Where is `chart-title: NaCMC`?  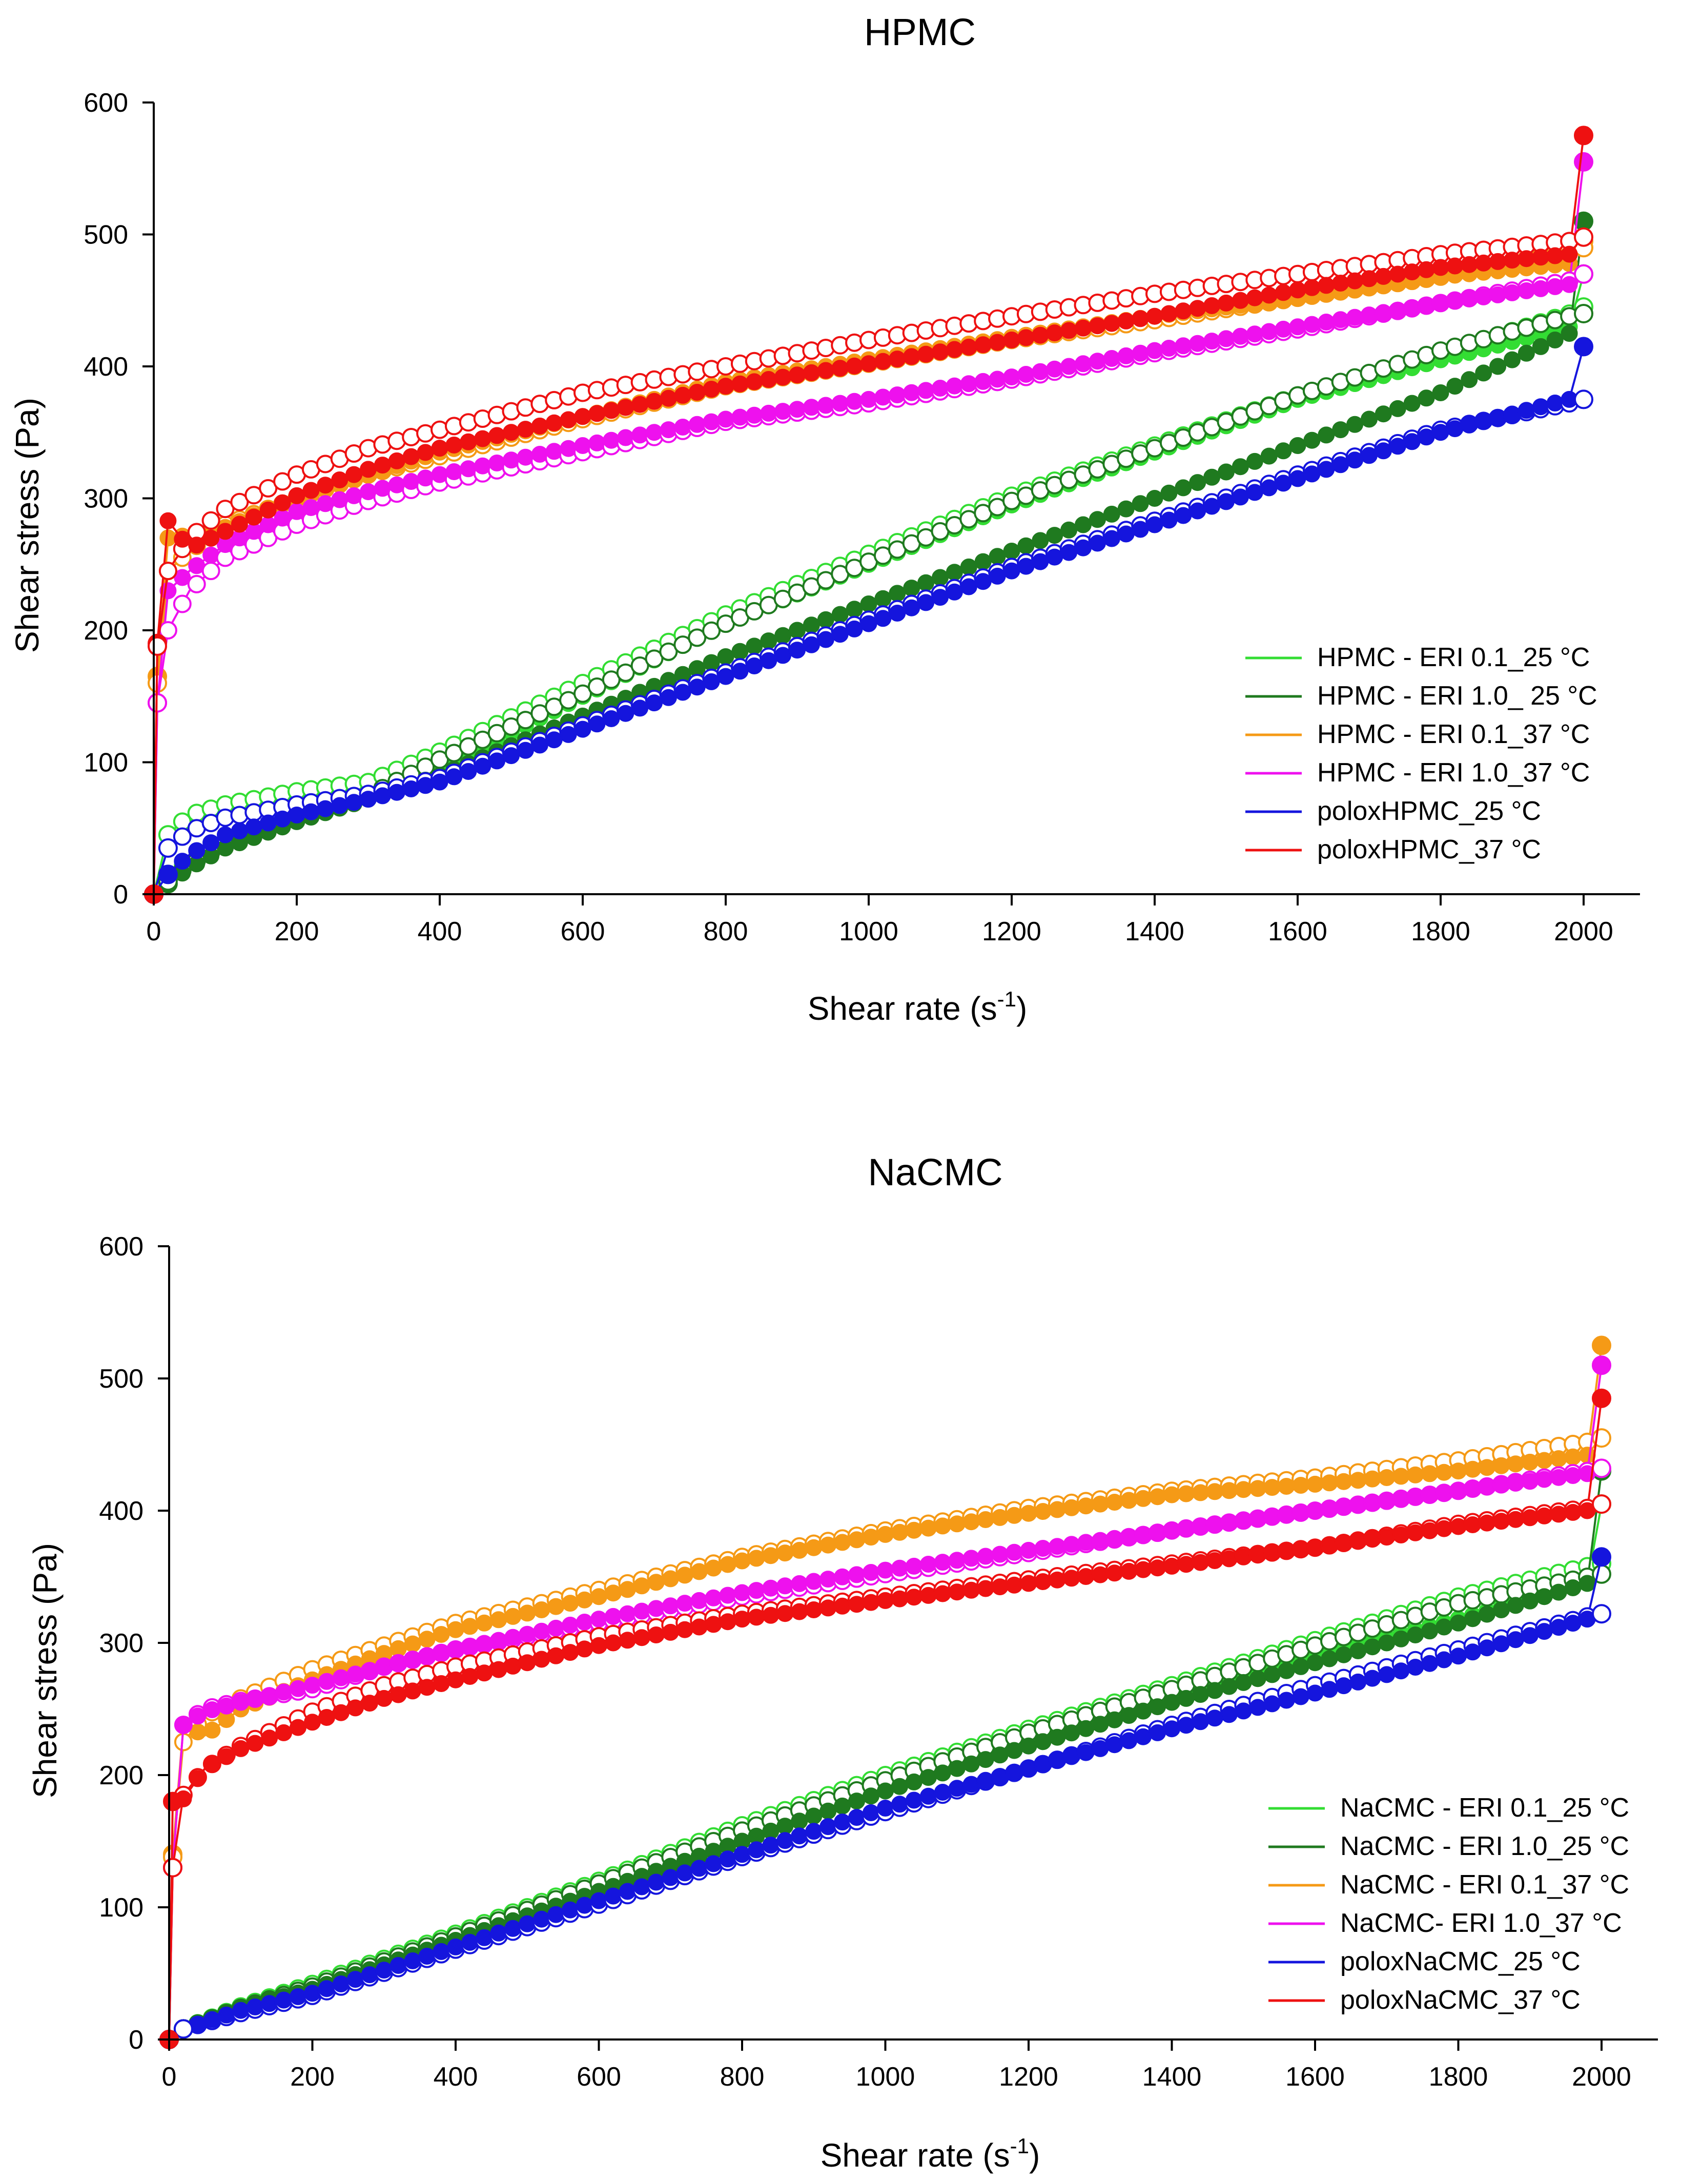
chart-title: NaCMC is located at coordinates (935, 1172).